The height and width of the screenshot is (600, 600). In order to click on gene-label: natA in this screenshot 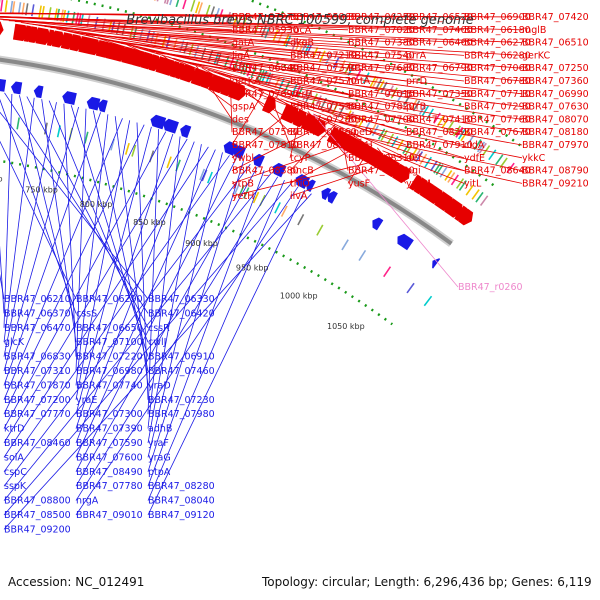, I will do `click(359, 81)`.